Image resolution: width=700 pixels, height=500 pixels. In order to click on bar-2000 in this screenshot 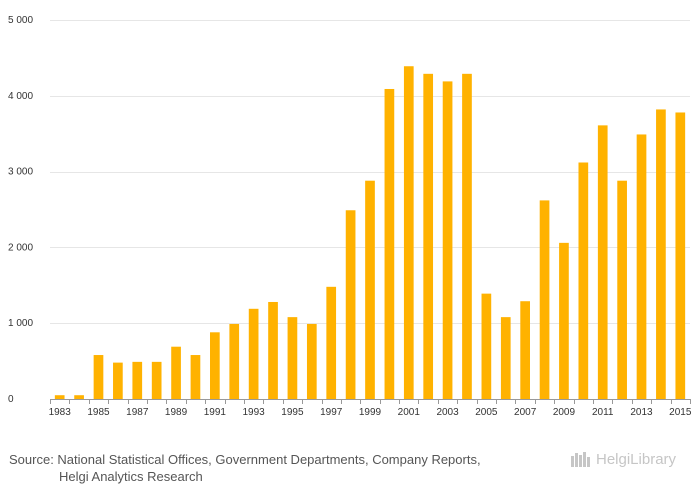, I will do `click(389, 243)`.